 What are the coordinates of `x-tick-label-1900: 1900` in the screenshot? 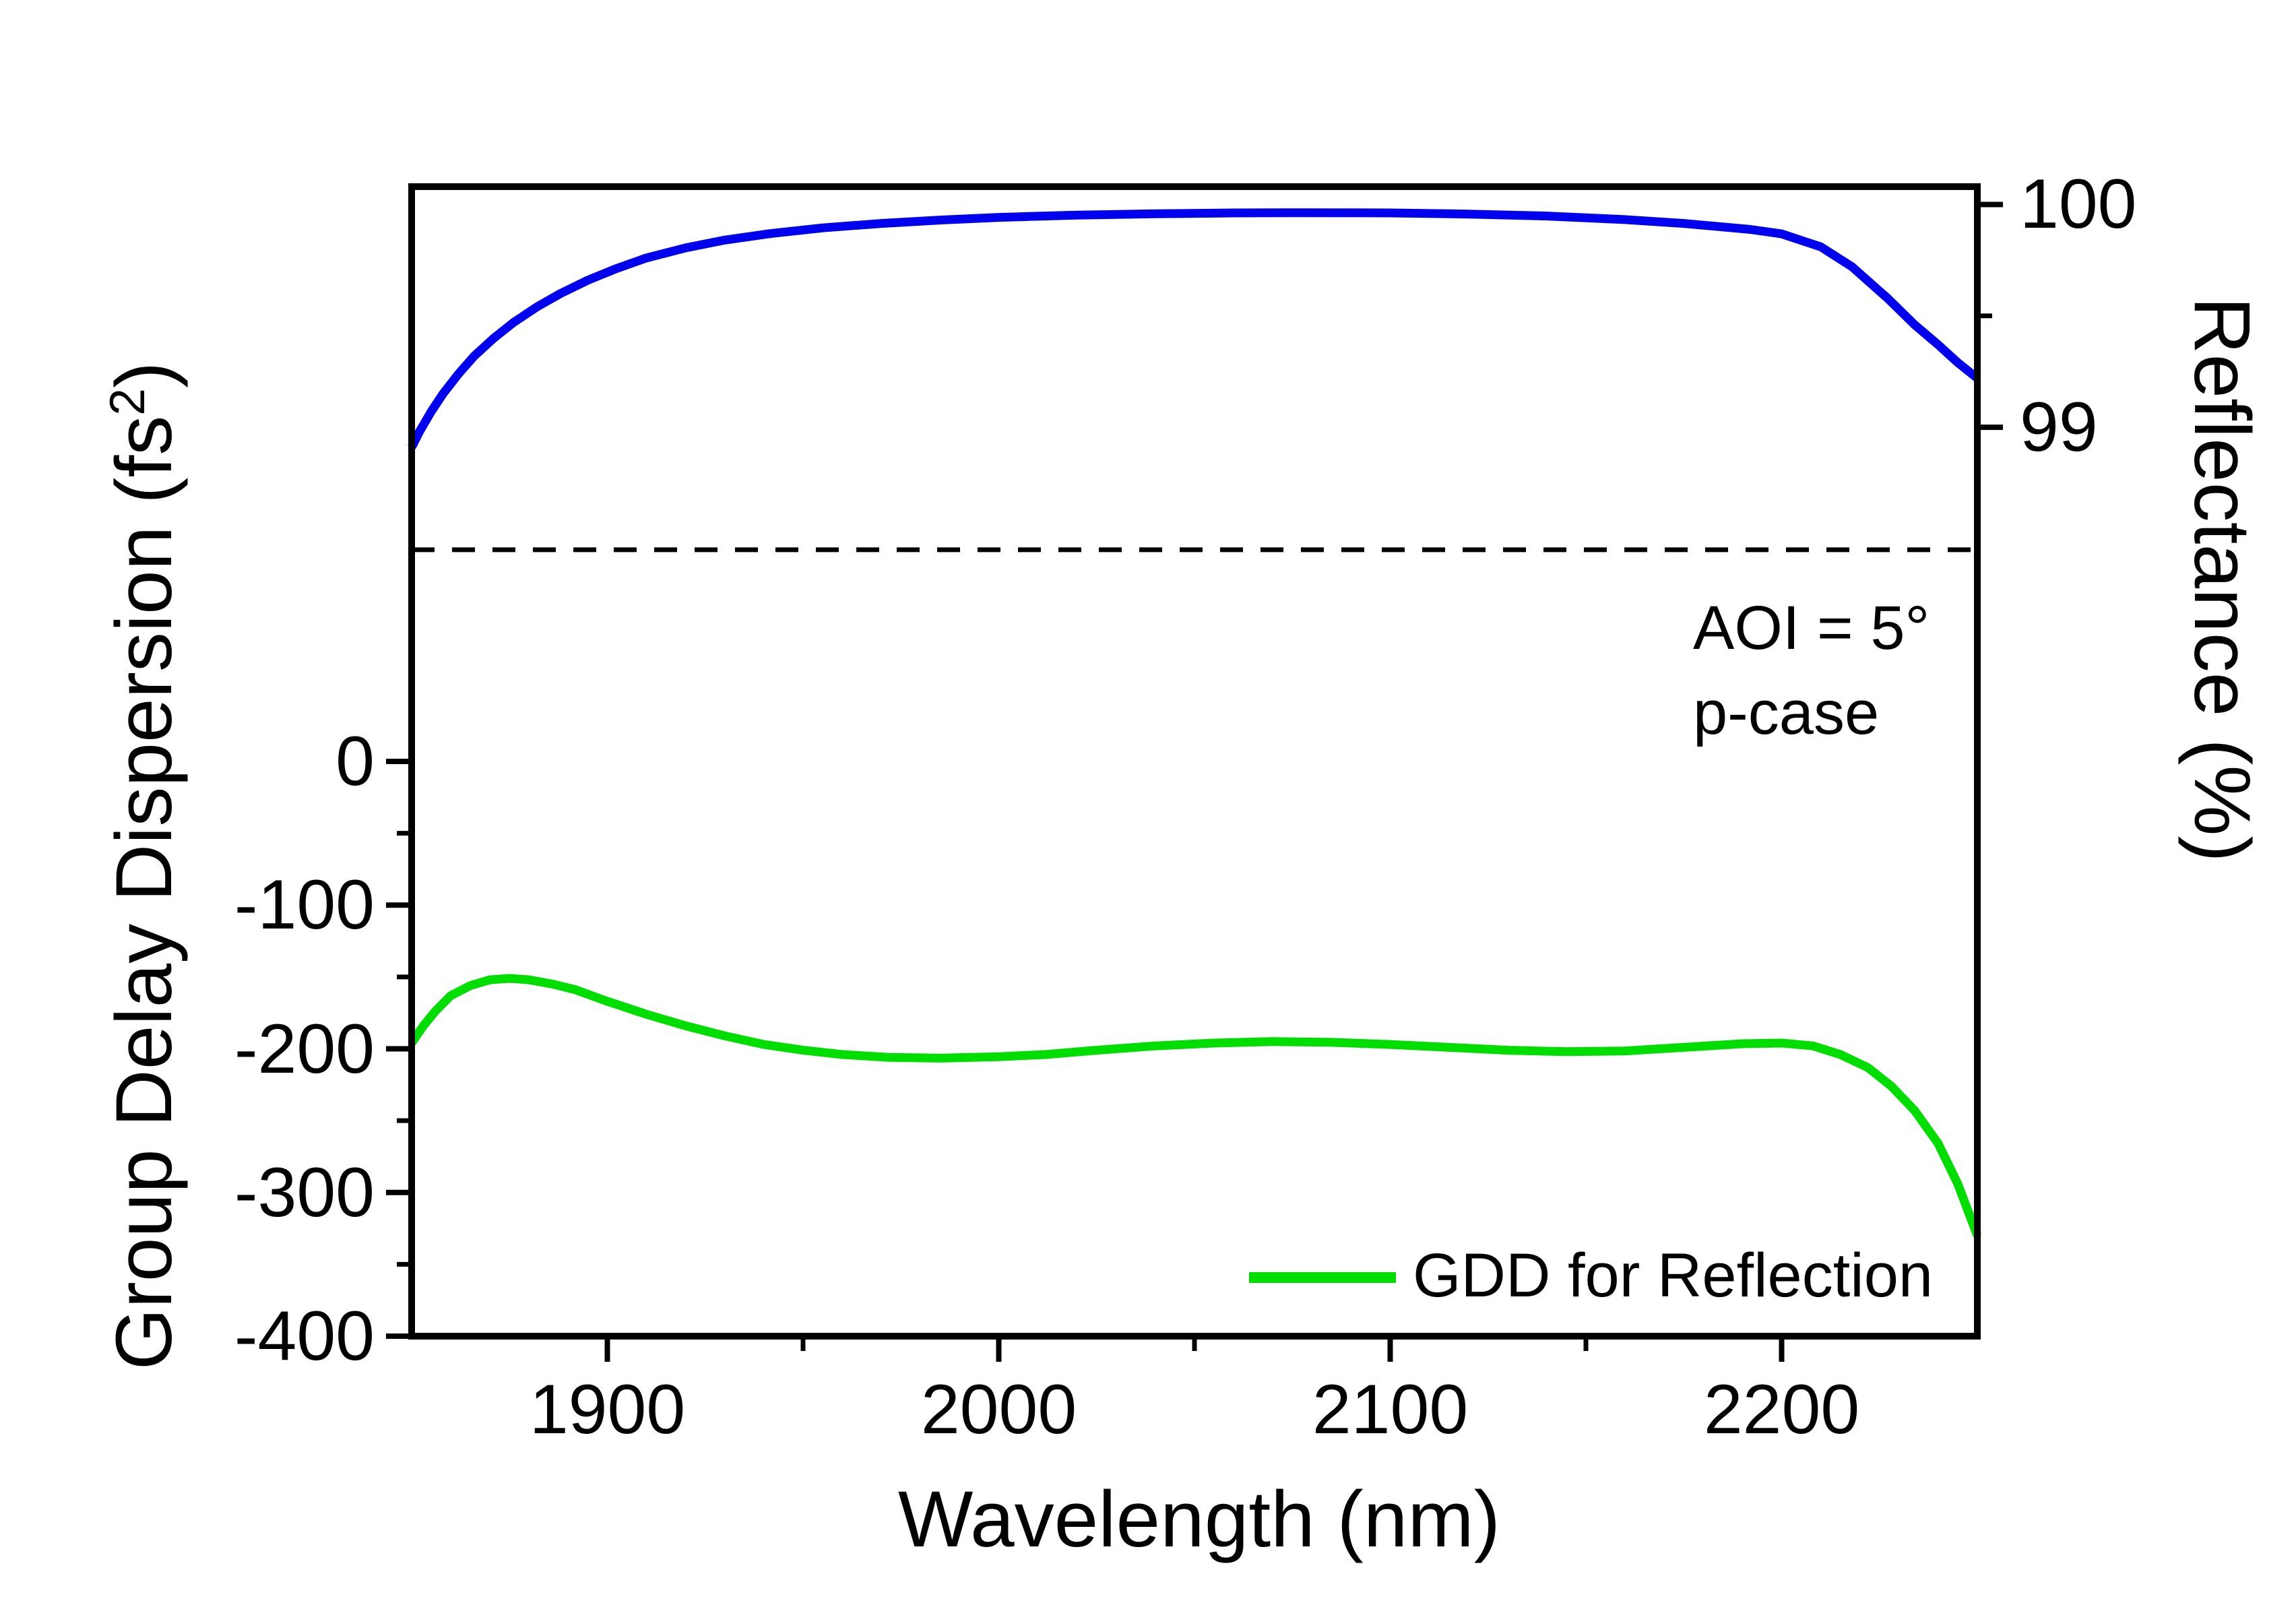 It's located at (607, 1410).